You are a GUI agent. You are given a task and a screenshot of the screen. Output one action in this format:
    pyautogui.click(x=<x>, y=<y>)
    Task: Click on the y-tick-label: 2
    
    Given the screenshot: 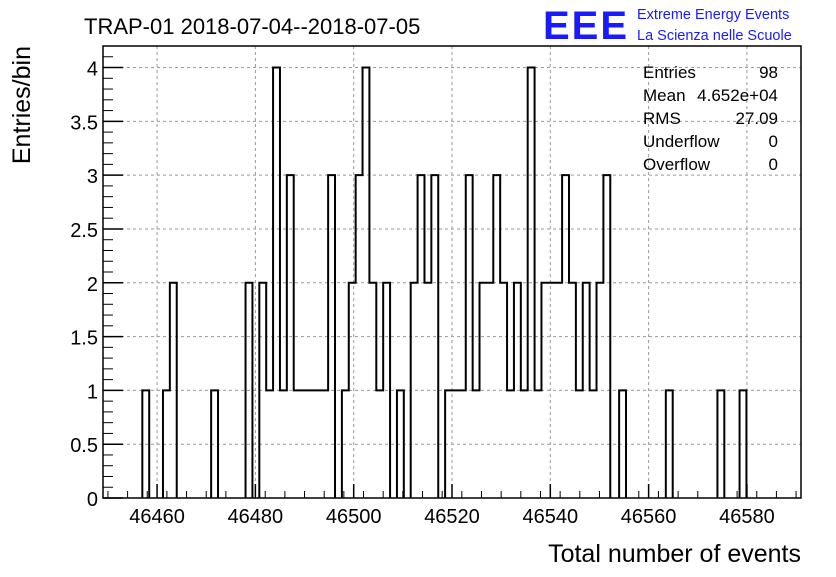 What is the action you would take?
    pyautogui.click(x=92, y=285)
    